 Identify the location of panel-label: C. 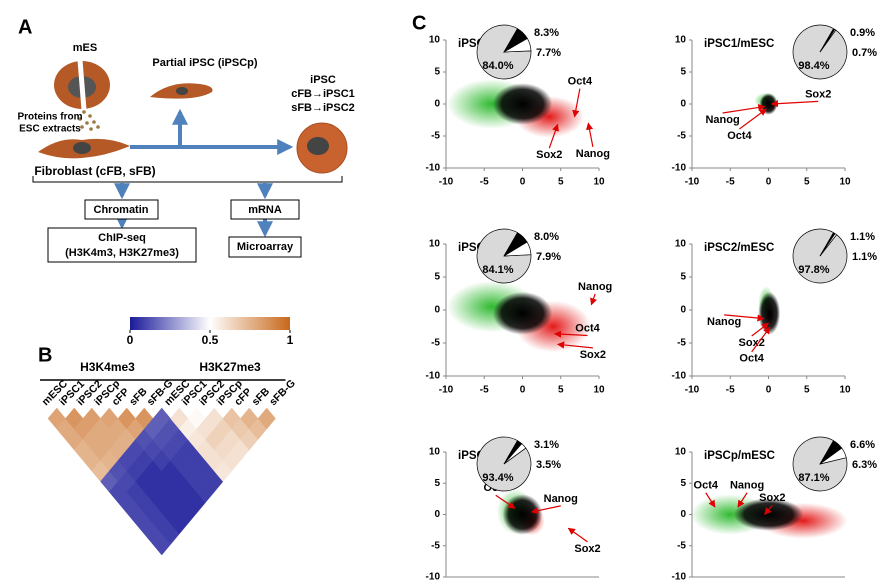
(419, 23).